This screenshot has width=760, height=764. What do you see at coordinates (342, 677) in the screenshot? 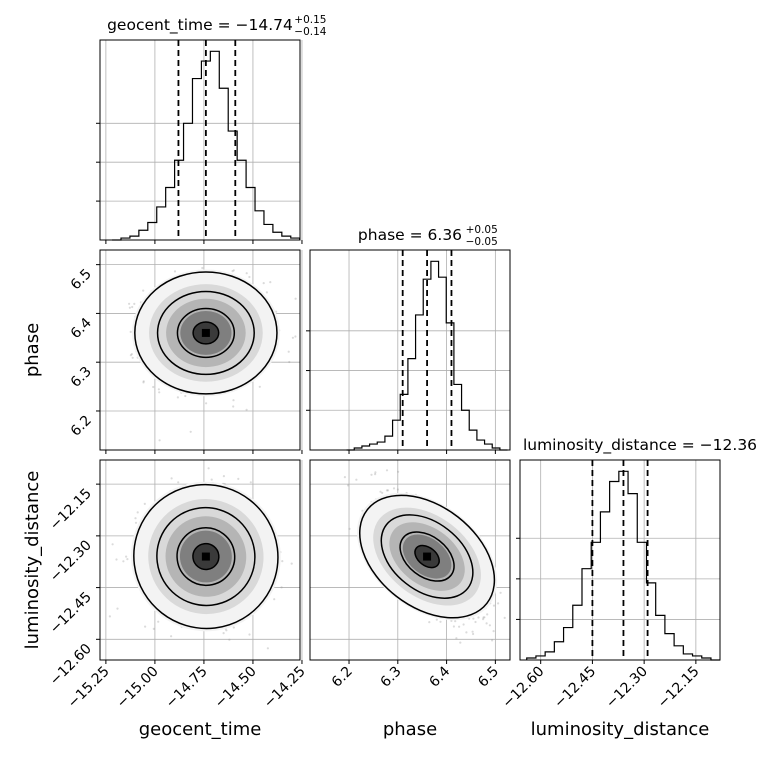
I see `x-tick-label: 6.2` at bounding box center [342, 677].